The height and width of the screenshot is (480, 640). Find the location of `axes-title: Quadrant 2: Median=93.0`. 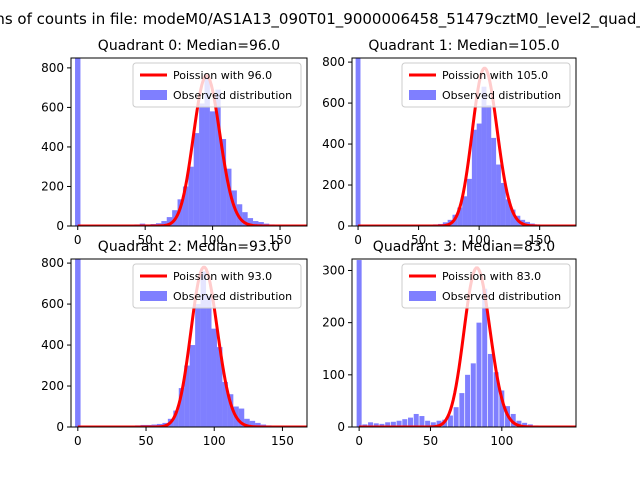

axes-title: Quadrant 2: Median=93.0 is located at coordinates (189, 247).